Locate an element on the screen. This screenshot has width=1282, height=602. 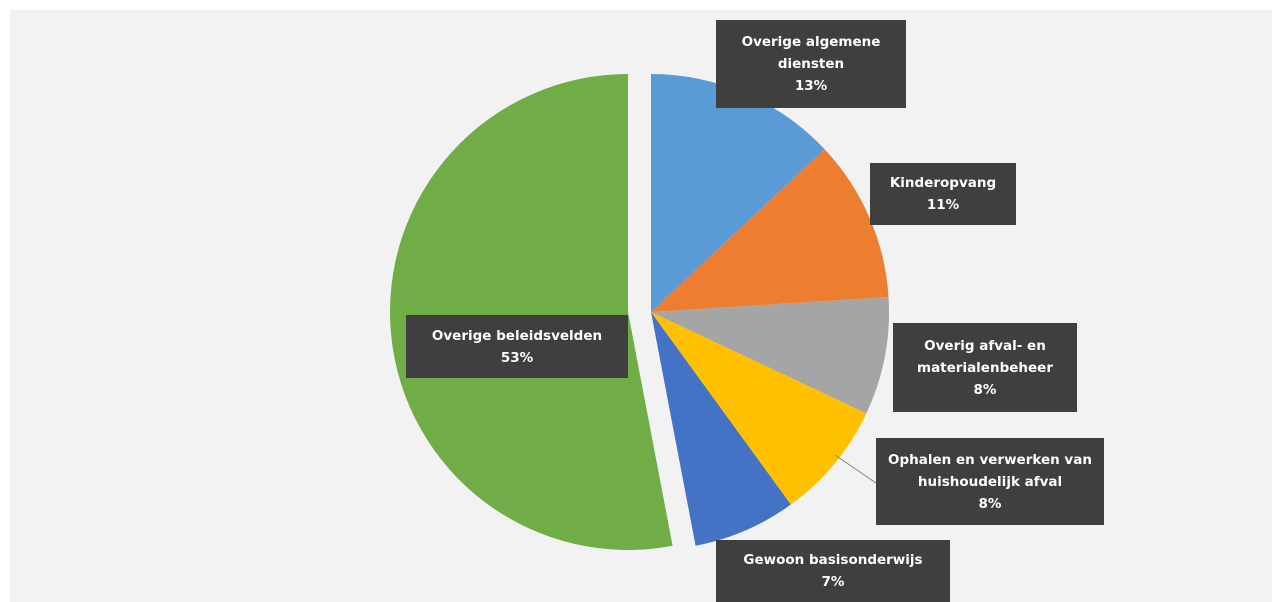
slice-value: 53% is located at coordinates (517, 357).